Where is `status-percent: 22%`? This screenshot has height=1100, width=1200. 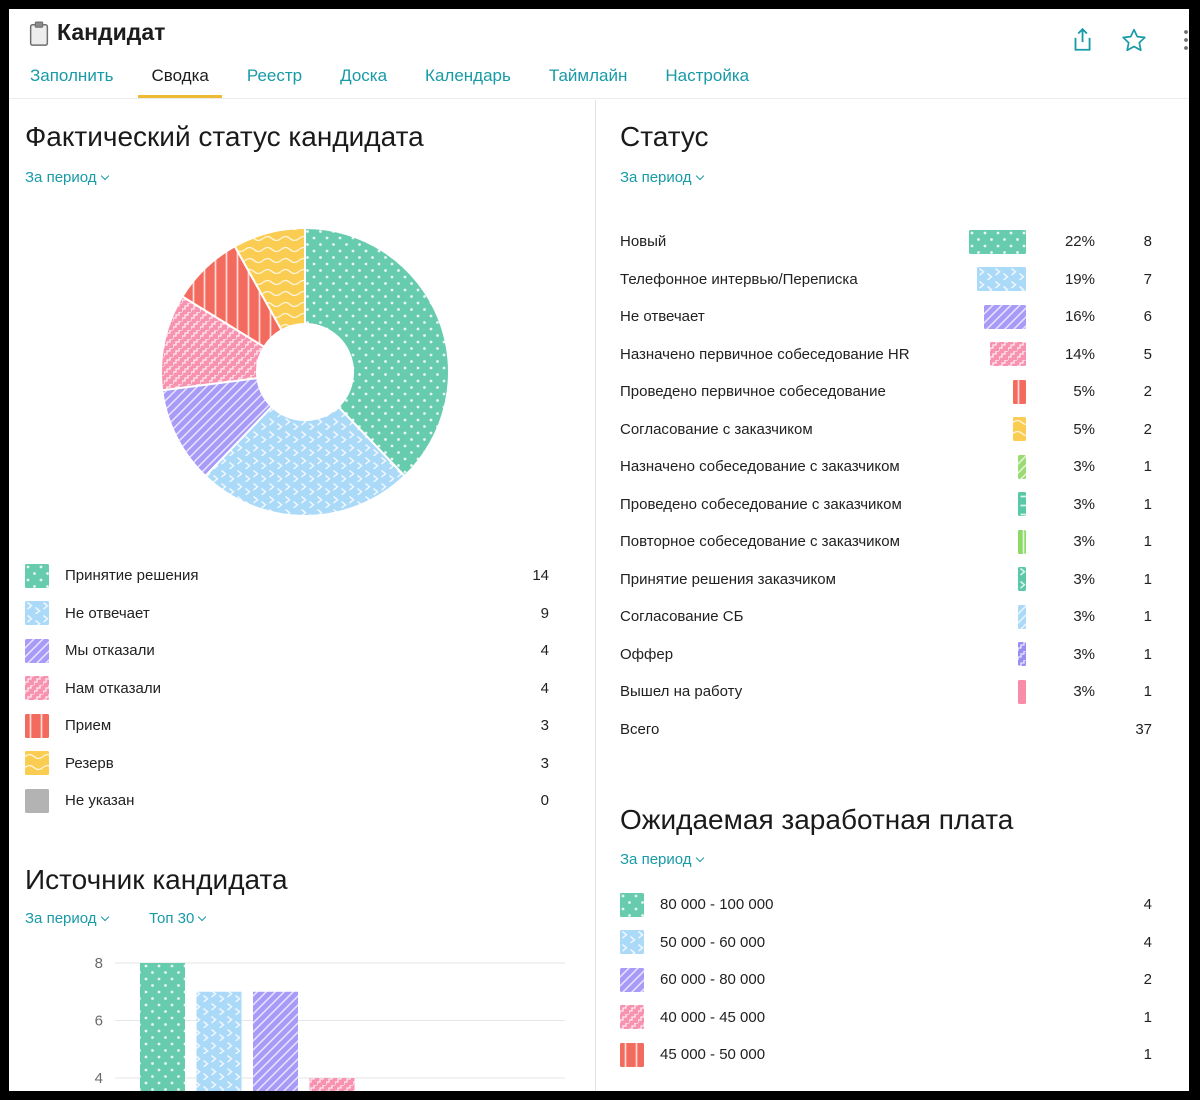 status-percent: 22% is located at coordinates (1079, 242).